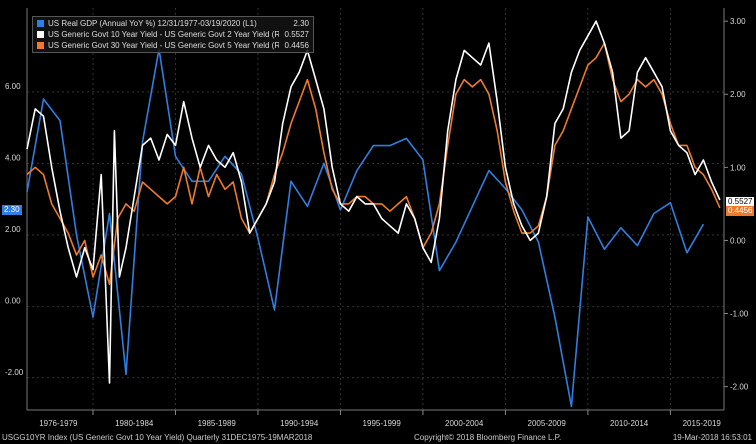  Describe the element at coordinates (738, 167) in the screenshot. I see `right-tick-label: 1.00` at that location.